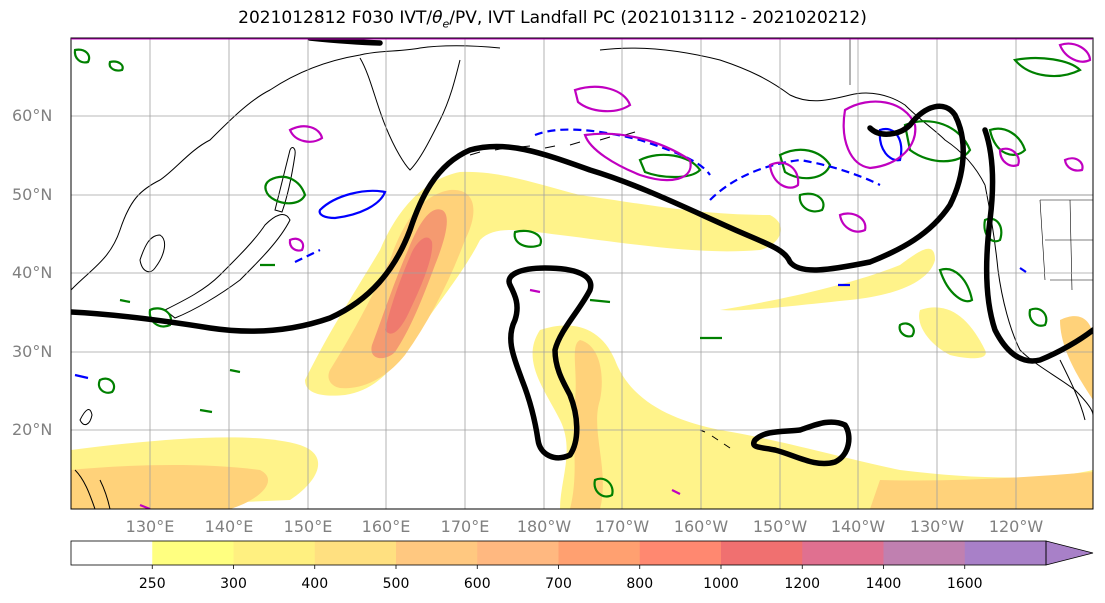  Describe the element at coordinates (780, 526) in the screenshot. I see `lon-label-150w: 150°W` at that location.